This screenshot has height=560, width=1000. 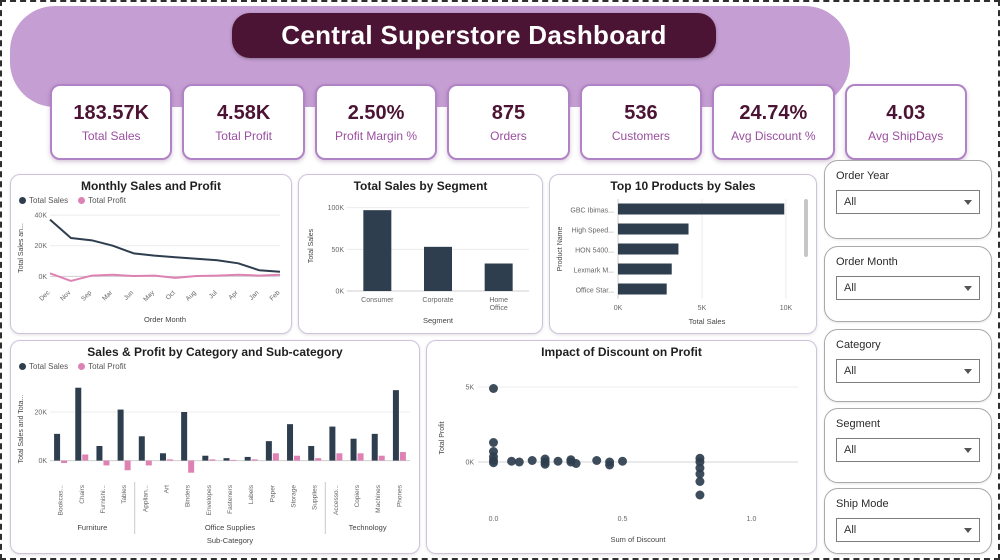 What do you see at coordinates (806, 228) in the screenshot?
I see `scrollbar-thumb` at bounding box center [806, 228].